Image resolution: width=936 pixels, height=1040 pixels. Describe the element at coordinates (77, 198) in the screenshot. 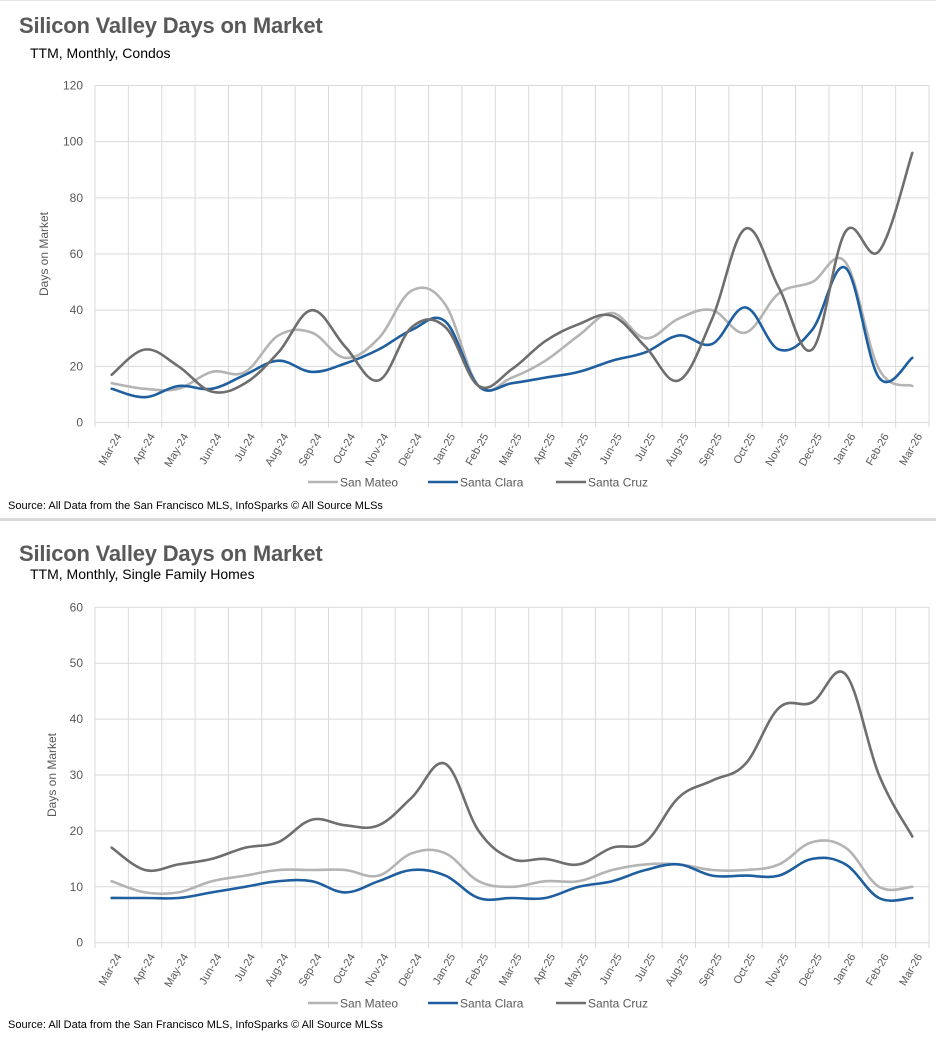

I see `y-tick-label: 80` at that location.